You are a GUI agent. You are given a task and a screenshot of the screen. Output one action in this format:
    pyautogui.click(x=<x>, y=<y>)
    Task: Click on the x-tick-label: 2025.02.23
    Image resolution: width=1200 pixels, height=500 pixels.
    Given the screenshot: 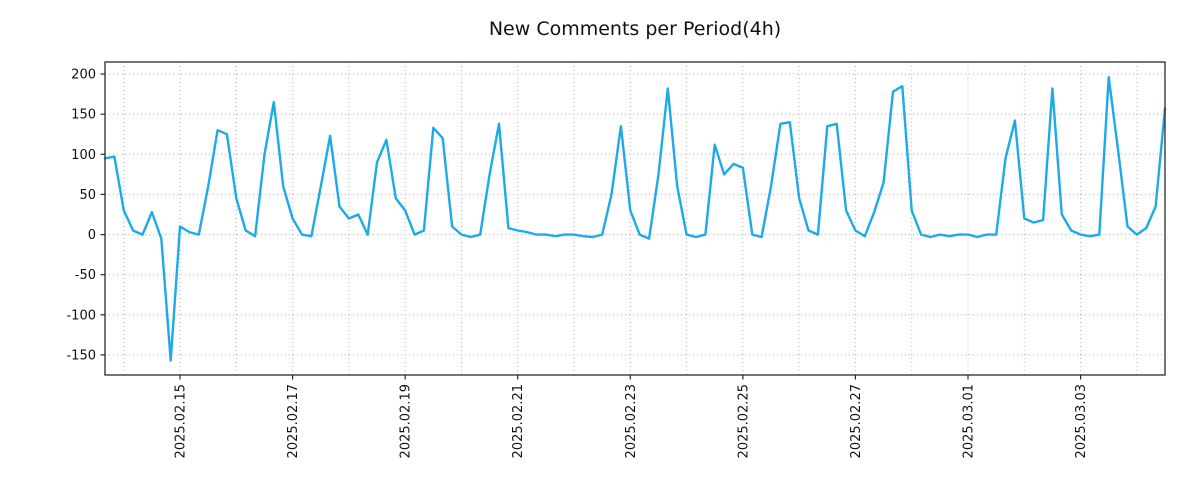 What is the action you would take?
    pyautogui.click(x=631, y=421)
    